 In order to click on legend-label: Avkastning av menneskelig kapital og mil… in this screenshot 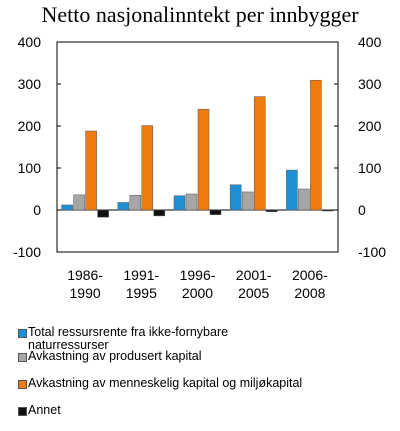, I will do `click(165, 383)`.